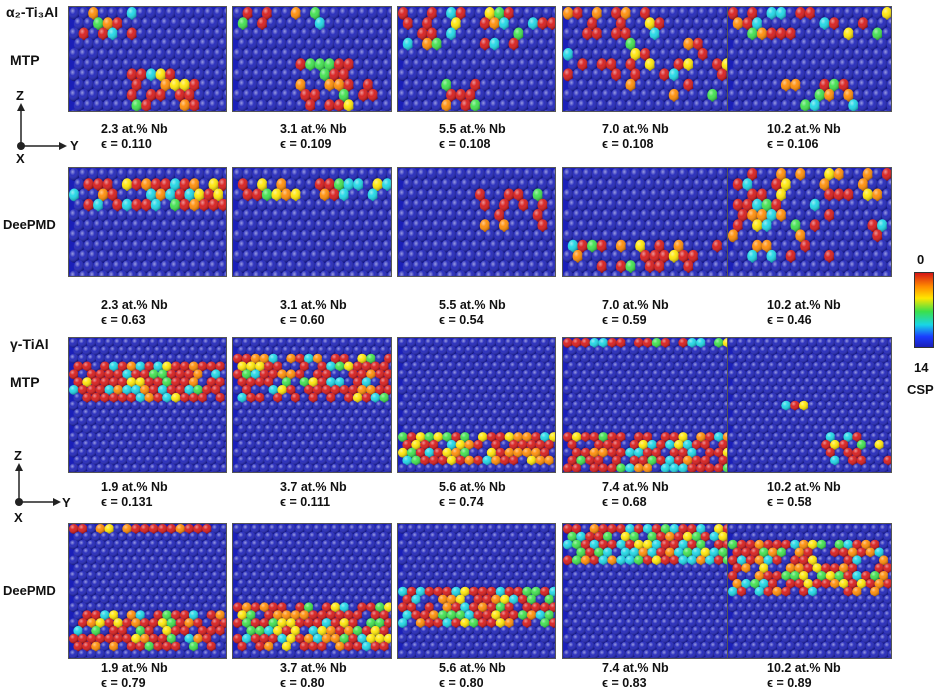 This screenshot has width=941, height=694. What do you see at coordinates (126, 144) in the screenshot?
I see `strain-label: ϵ = 0.110` at bounding box center [126, 144].